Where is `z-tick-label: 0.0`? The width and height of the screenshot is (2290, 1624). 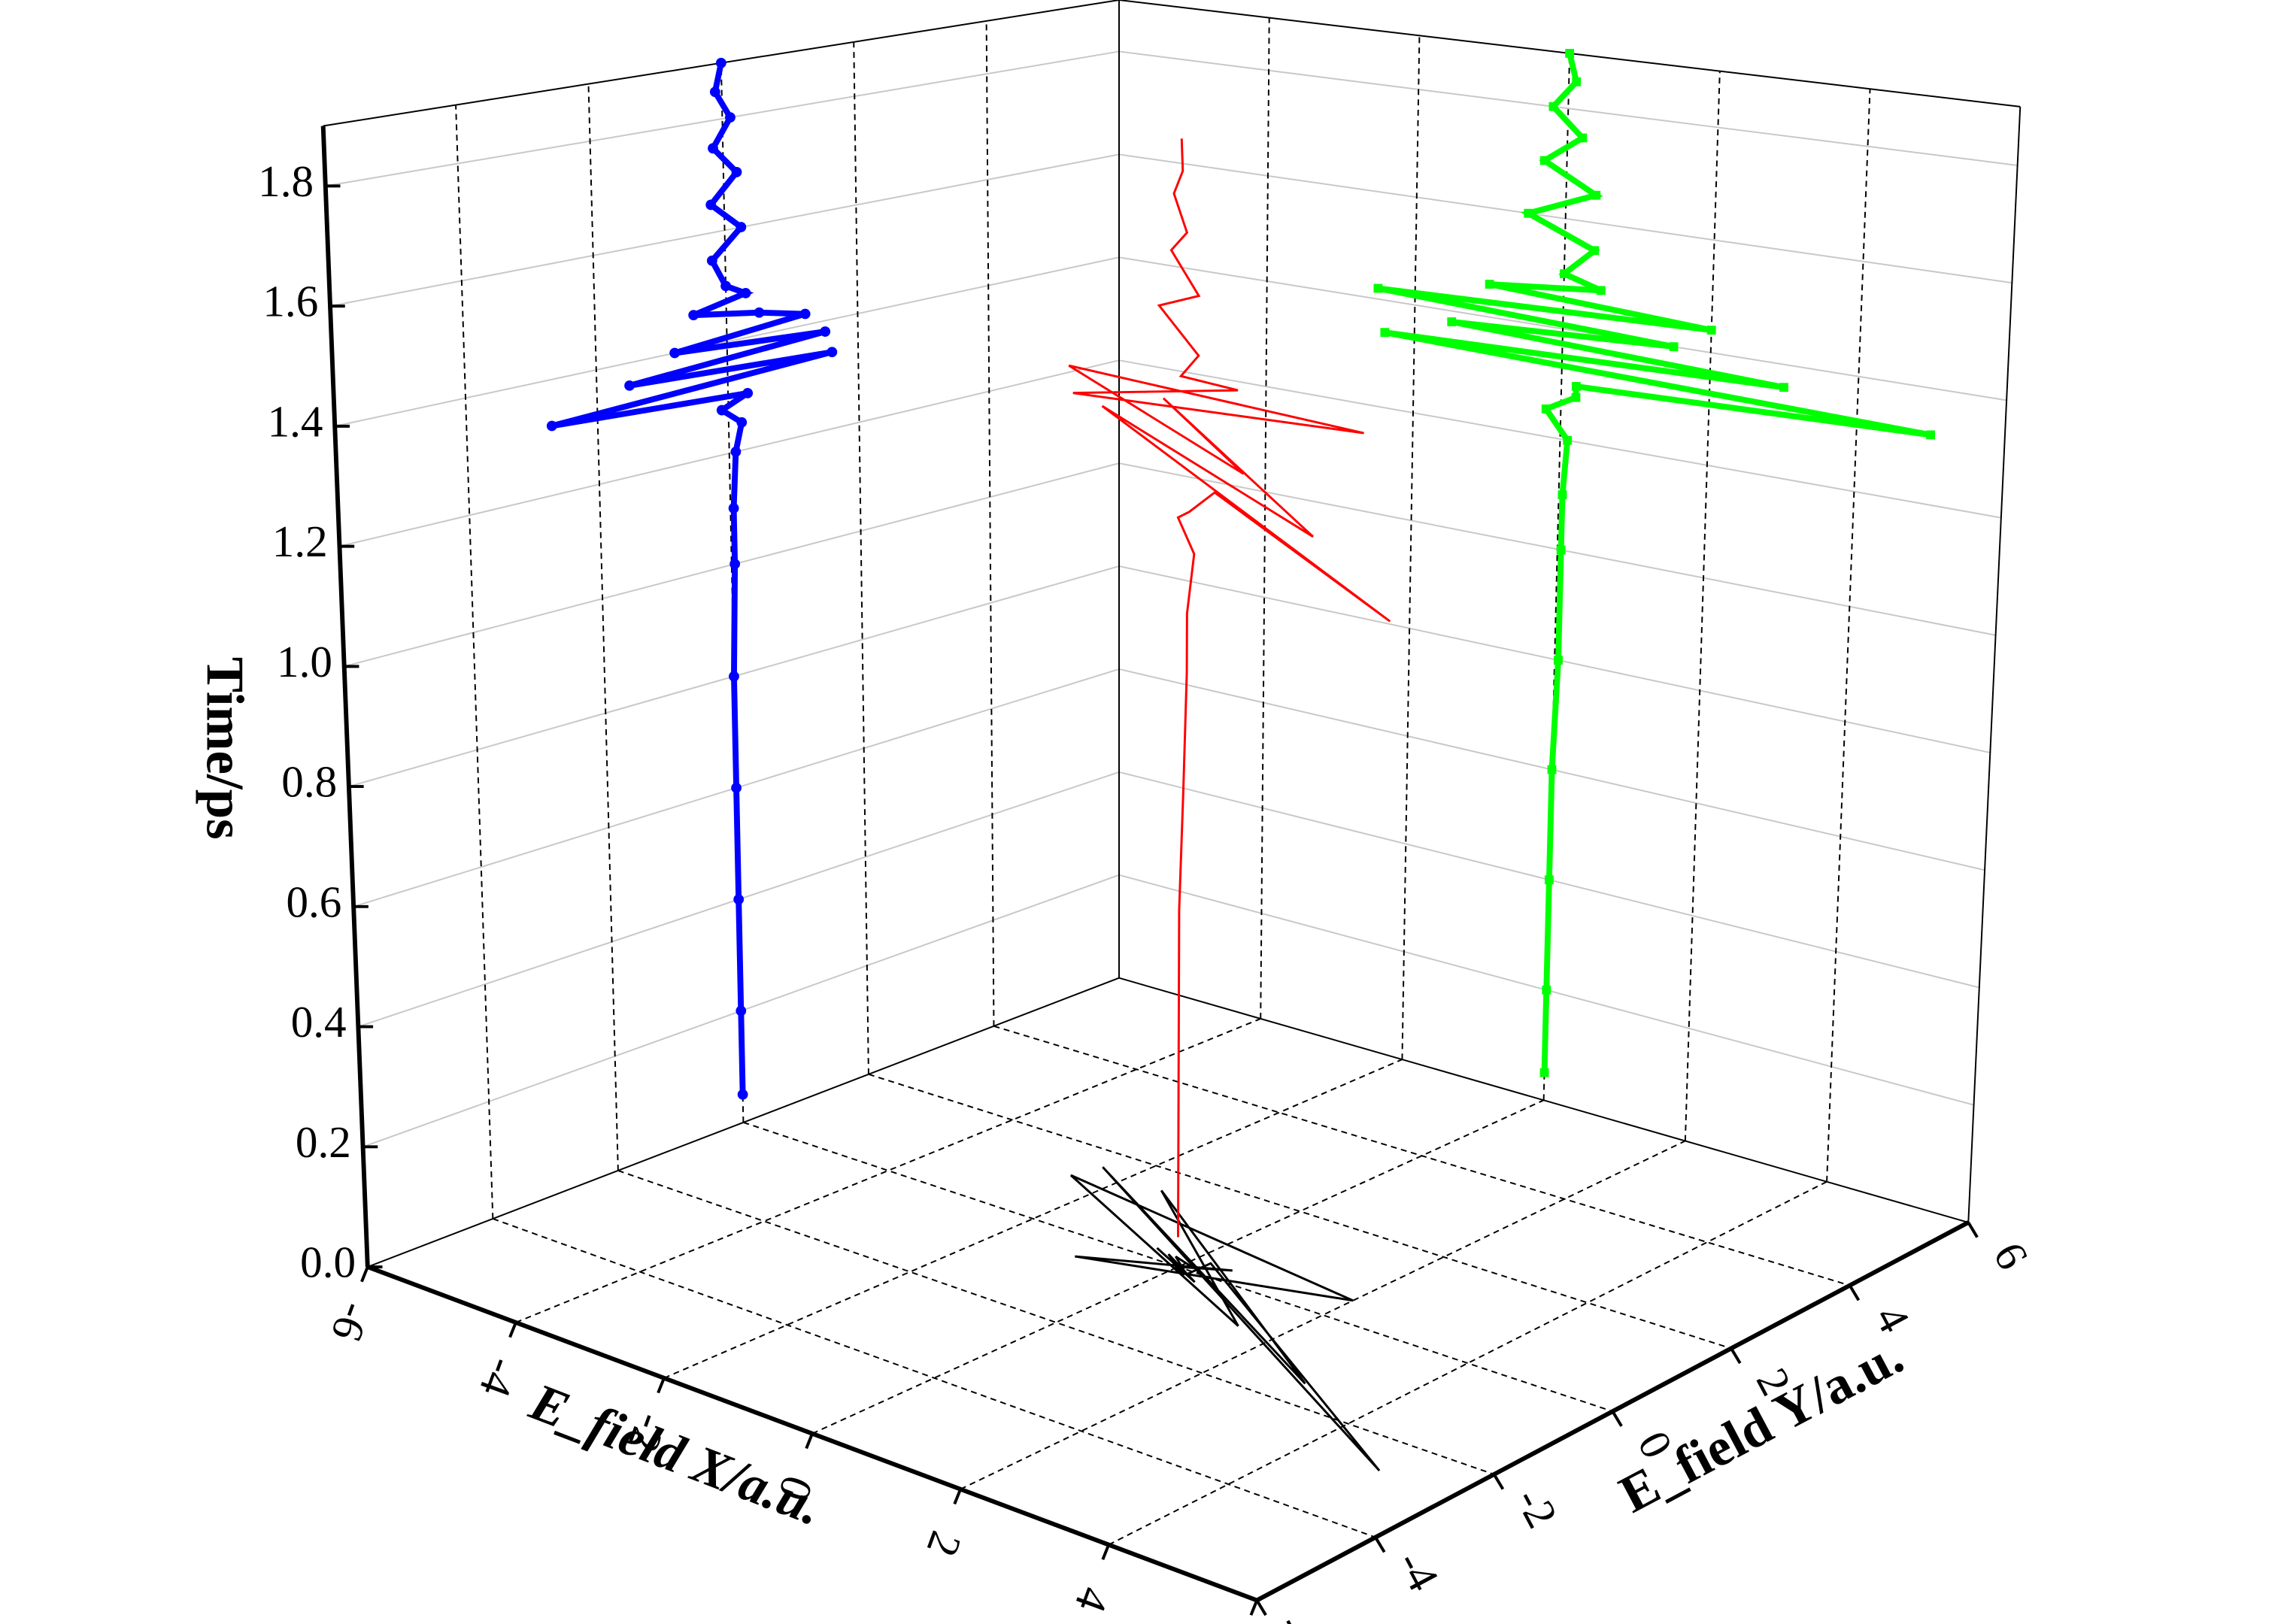
z-tick-label: 0.0 is located at coordinates (328, 1262).